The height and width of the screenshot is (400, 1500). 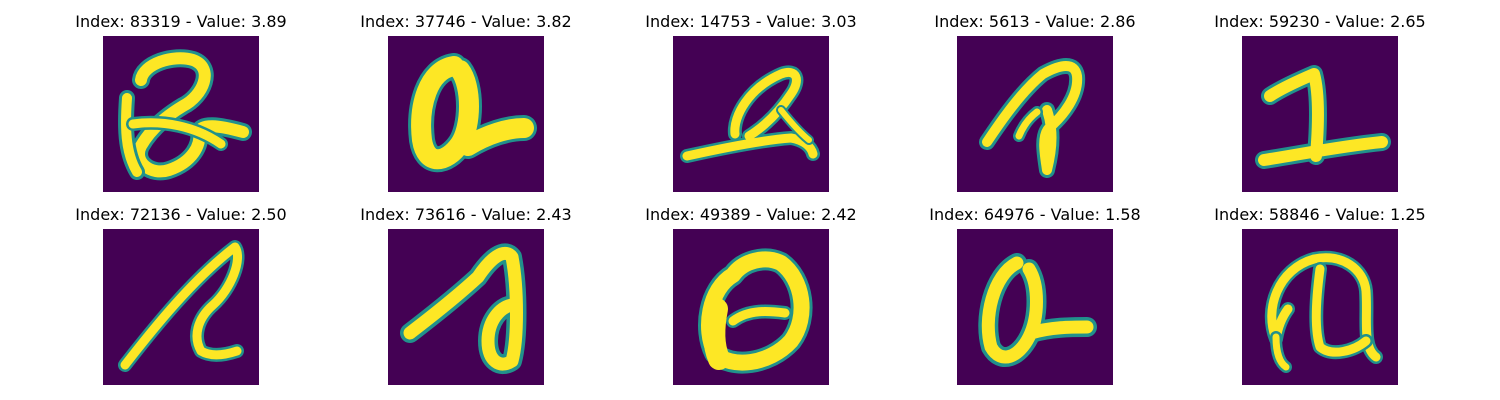 What do you see at coordinates (466, 21) in the screenshot?
I see `panel-title: Index: 37746 - Value: 3.82` at bounding box center [466, 21].